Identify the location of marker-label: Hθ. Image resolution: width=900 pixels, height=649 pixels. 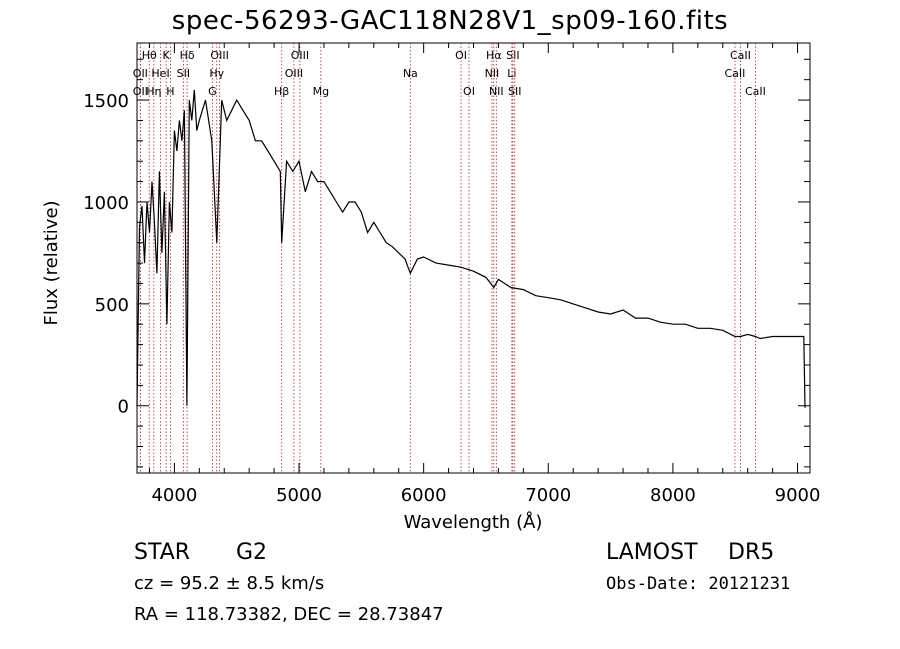
(149, 55).